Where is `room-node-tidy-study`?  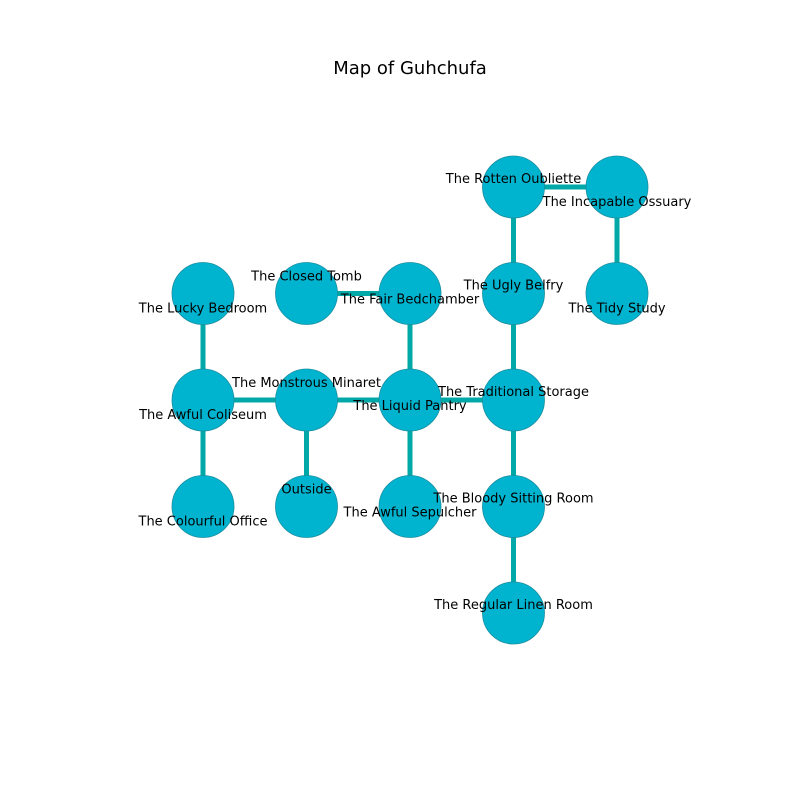
room-node-tidy-study is located at coordinates (617, 293).